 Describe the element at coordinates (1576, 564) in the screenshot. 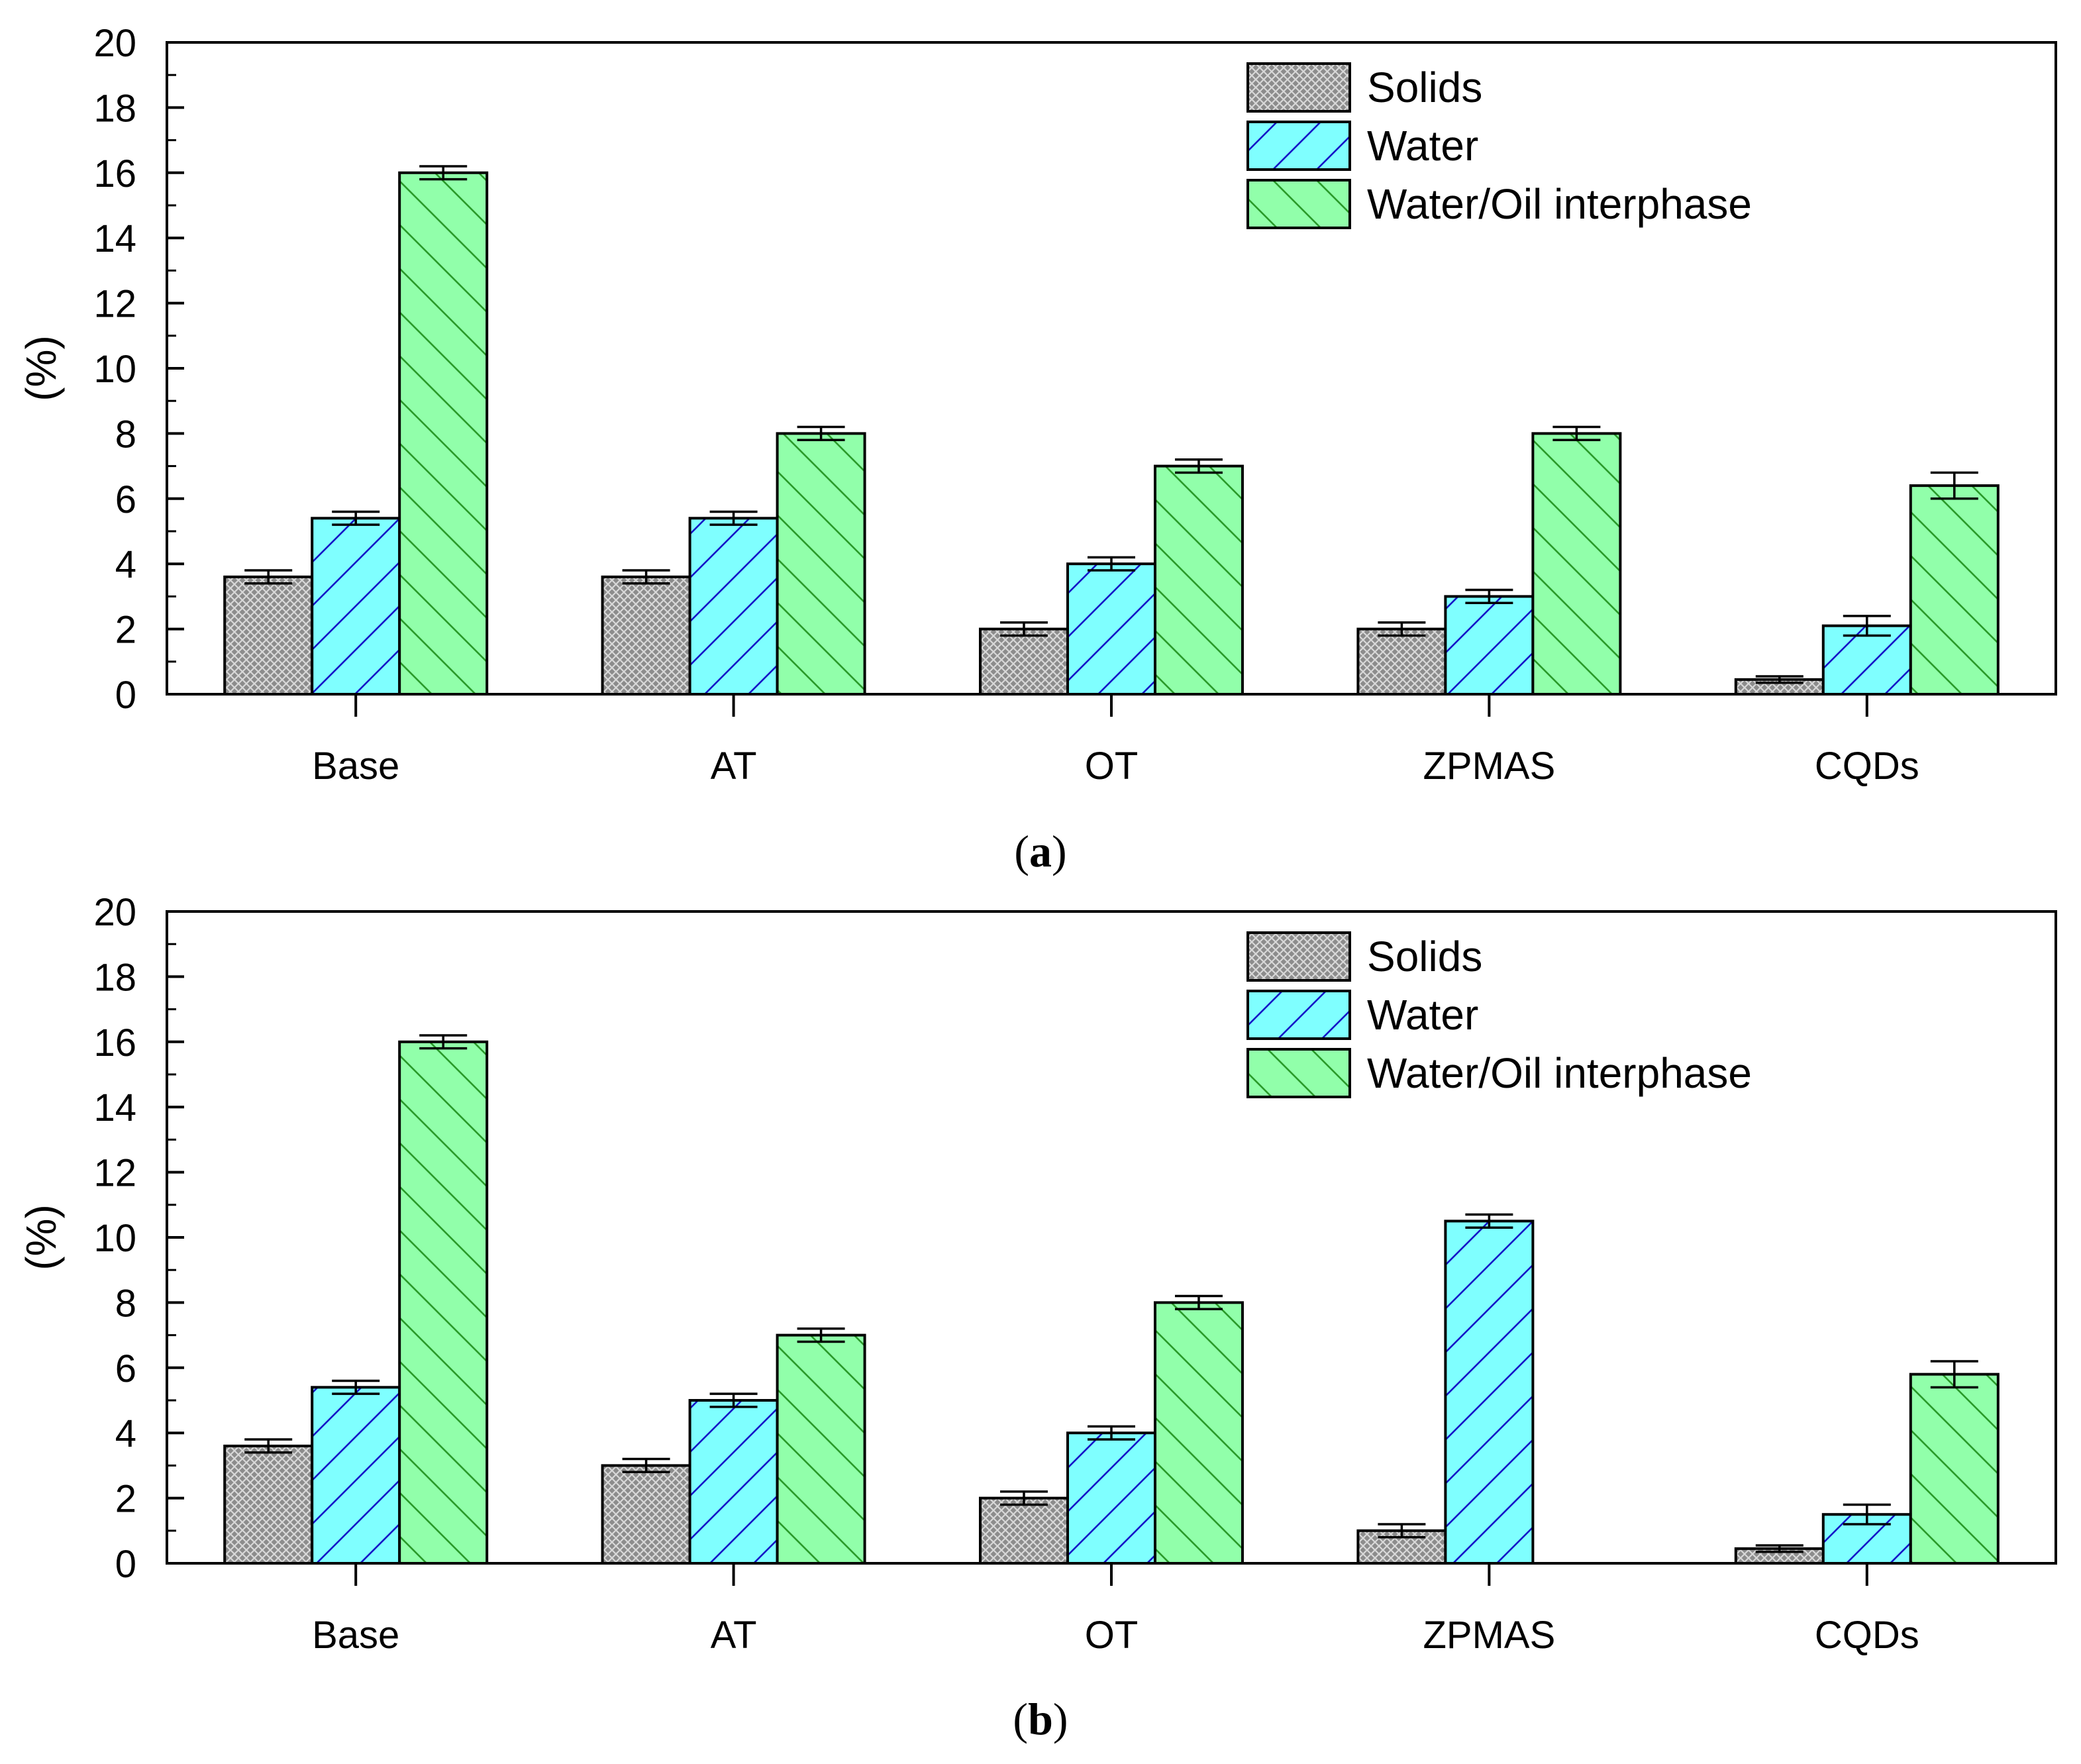

I see `bar-interphase-zpmas` at that location.